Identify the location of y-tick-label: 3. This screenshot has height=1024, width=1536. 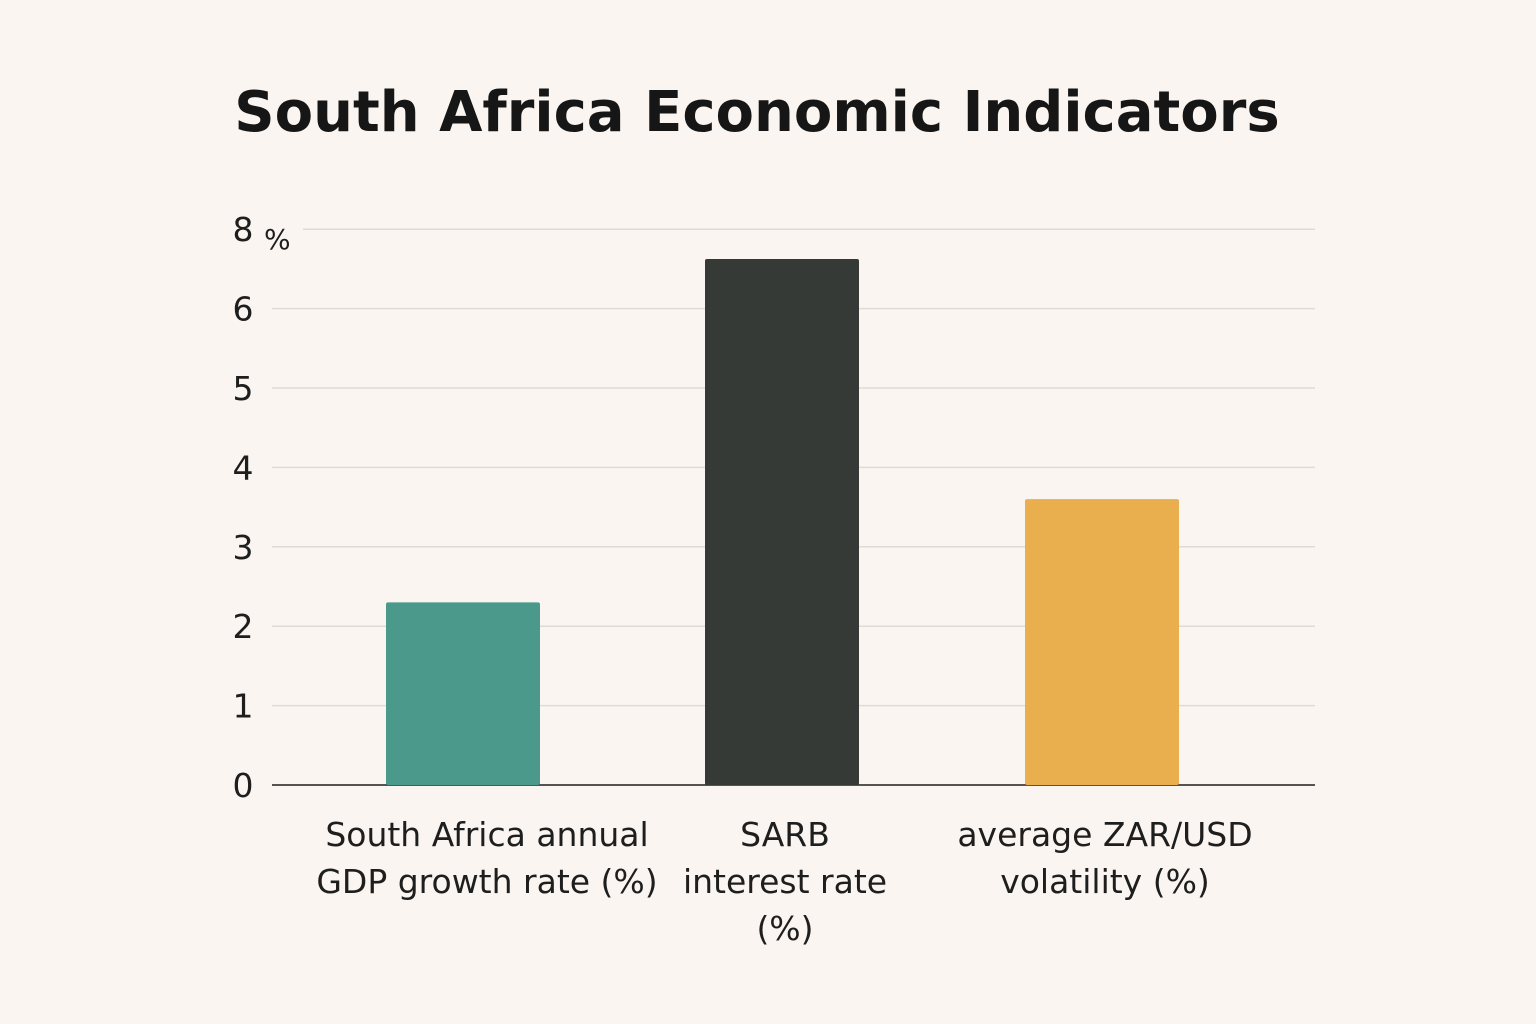
(243, 547).